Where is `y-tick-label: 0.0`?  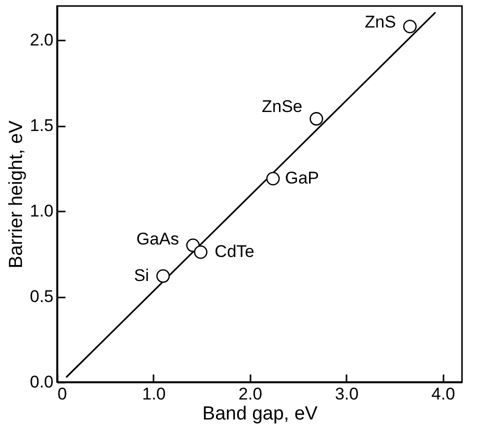
y-tick-label: 0.0 is located at coordinates (42, 382).